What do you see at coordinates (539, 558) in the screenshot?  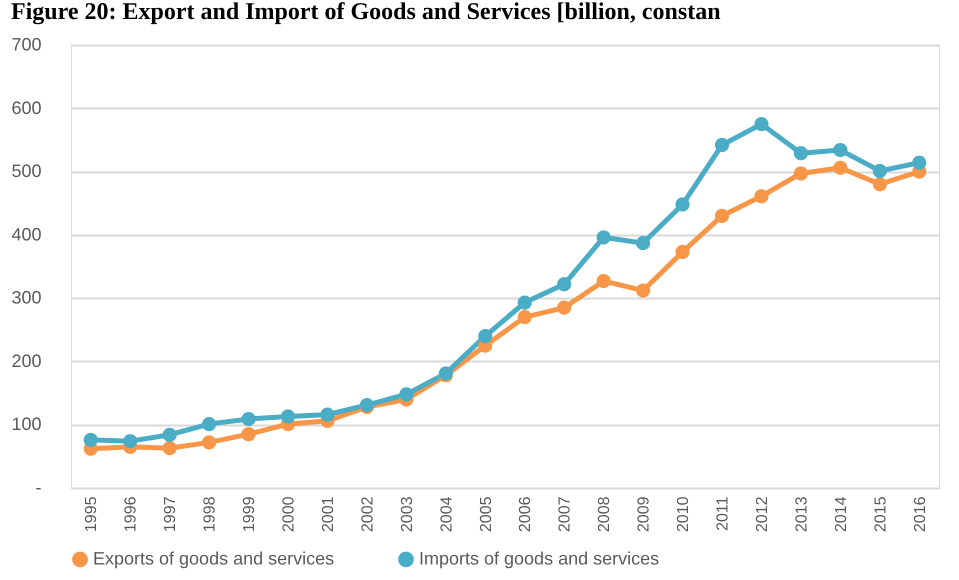 I see `legend-label: Imports of goods and services` at bounding box center [539, 558].